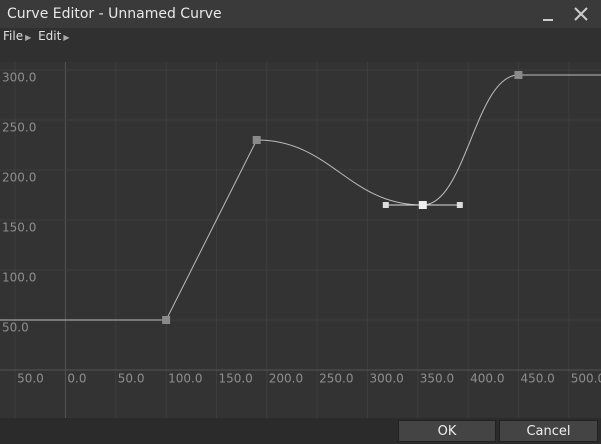 This screenshot has width=601, height=444. I want to click on ok-button: OK, so click(447, 431).